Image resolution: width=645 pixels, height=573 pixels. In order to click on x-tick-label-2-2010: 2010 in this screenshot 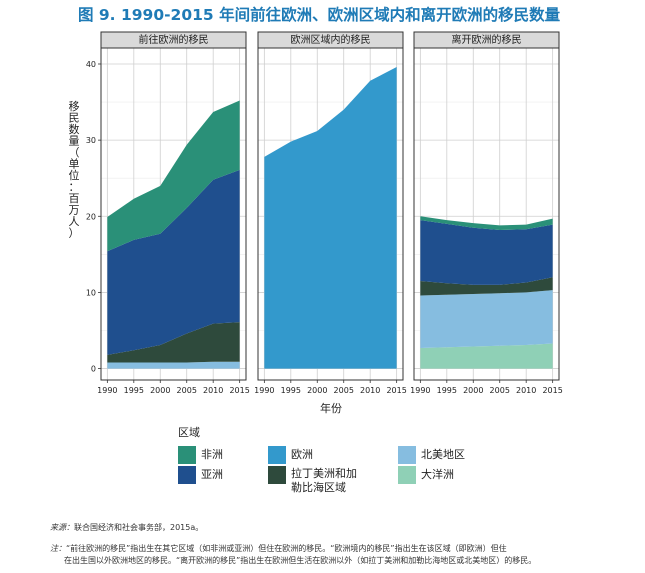, I will do `click(526, 390)`.